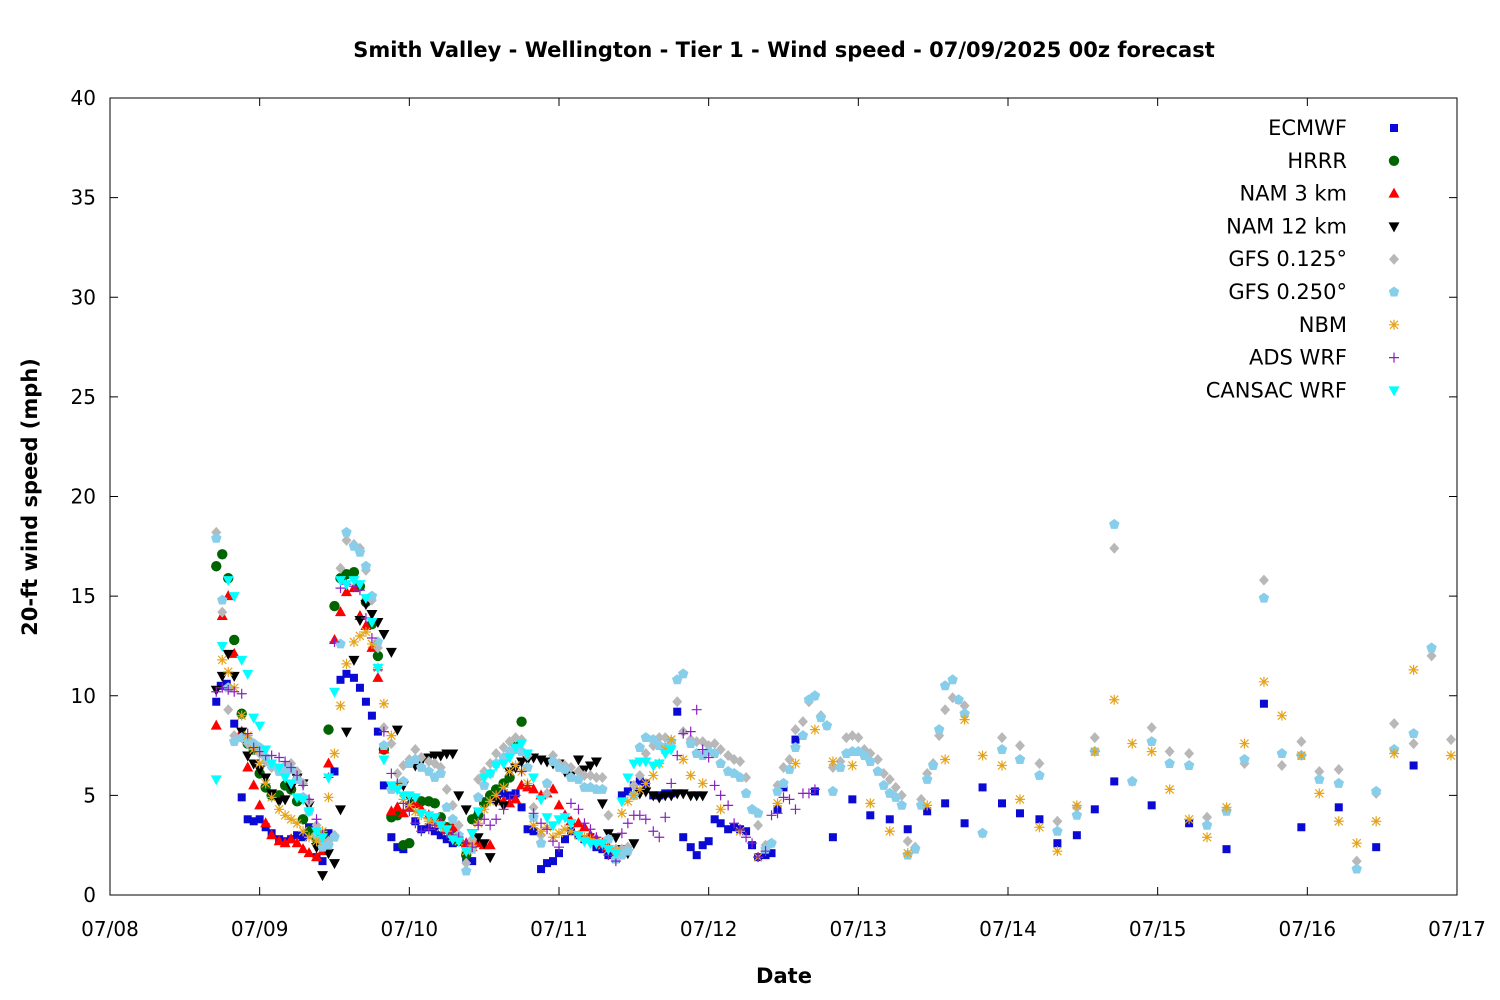 The width and height of the screenshot is (1500, 1000). What do you see at coordinates (83, 596) in the screenshot?
I see `y-tick-label: 15` at bounding box center [83, 596].